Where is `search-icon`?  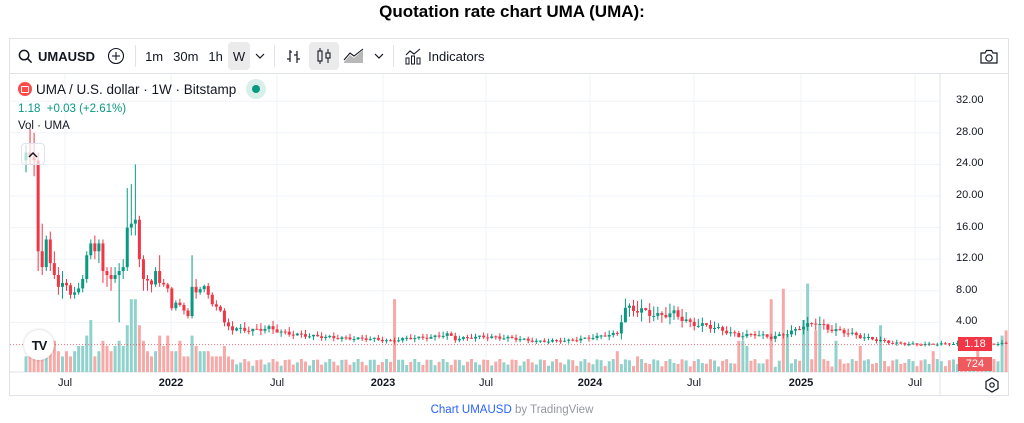 search-icon is located at coordinates (25, 56).